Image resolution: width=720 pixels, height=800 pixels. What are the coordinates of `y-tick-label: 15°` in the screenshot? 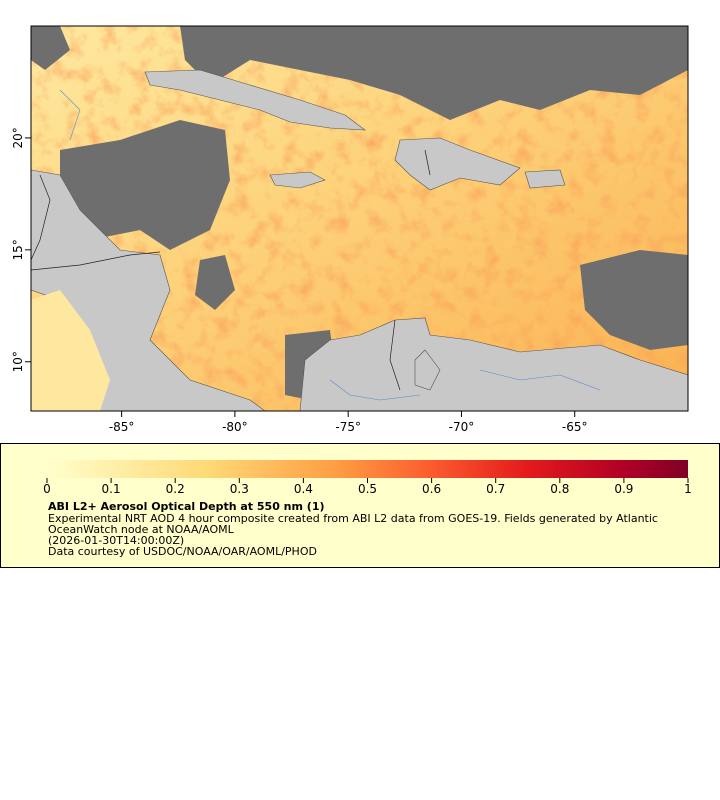 It's located at (18, 249).